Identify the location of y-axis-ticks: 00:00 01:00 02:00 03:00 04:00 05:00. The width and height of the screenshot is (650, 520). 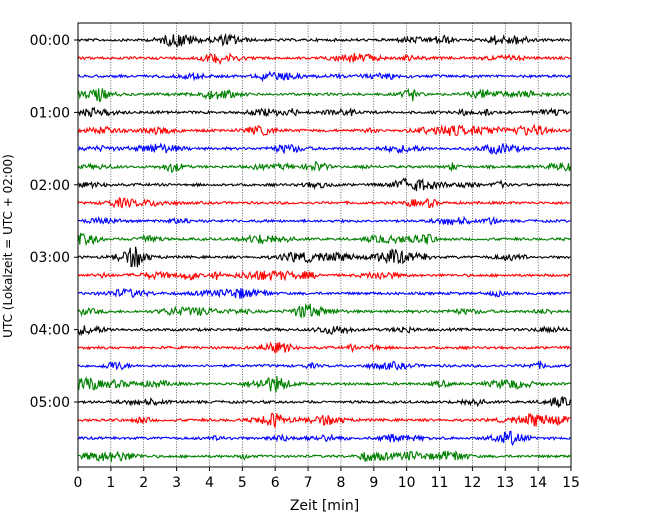
(54, 222).